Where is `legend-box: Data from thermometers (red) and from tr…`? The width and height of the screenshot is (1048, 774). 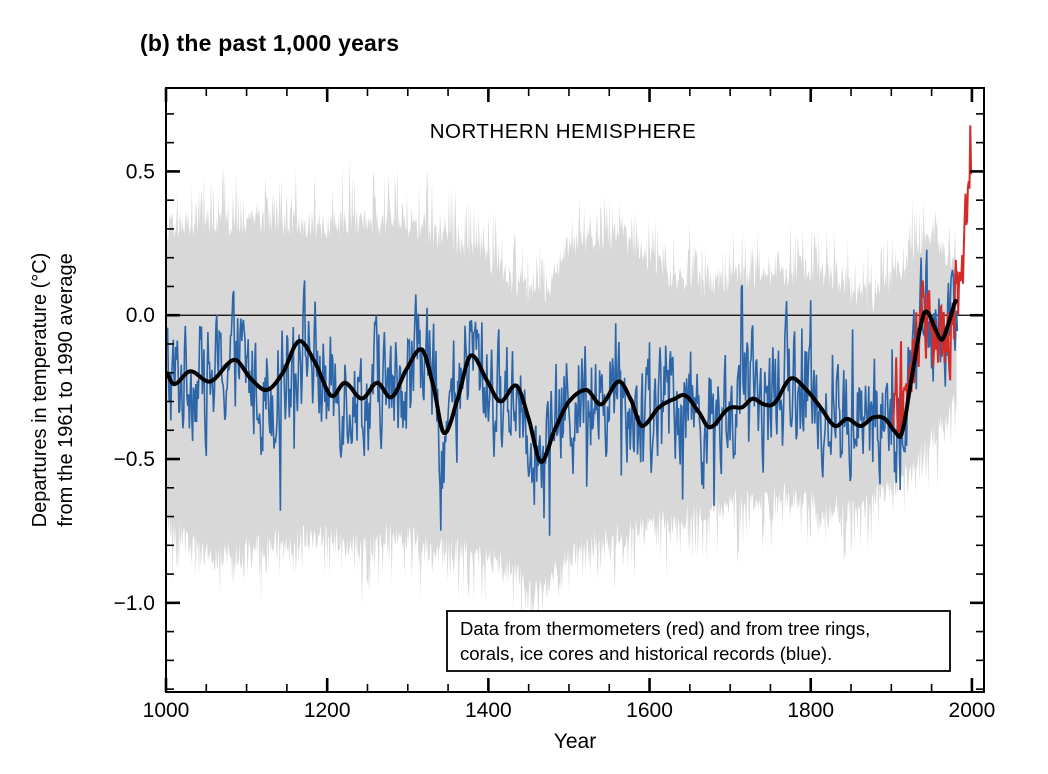 legend-box: Data from thermometers (red) and from tr… is located at coordinates (698, 641).